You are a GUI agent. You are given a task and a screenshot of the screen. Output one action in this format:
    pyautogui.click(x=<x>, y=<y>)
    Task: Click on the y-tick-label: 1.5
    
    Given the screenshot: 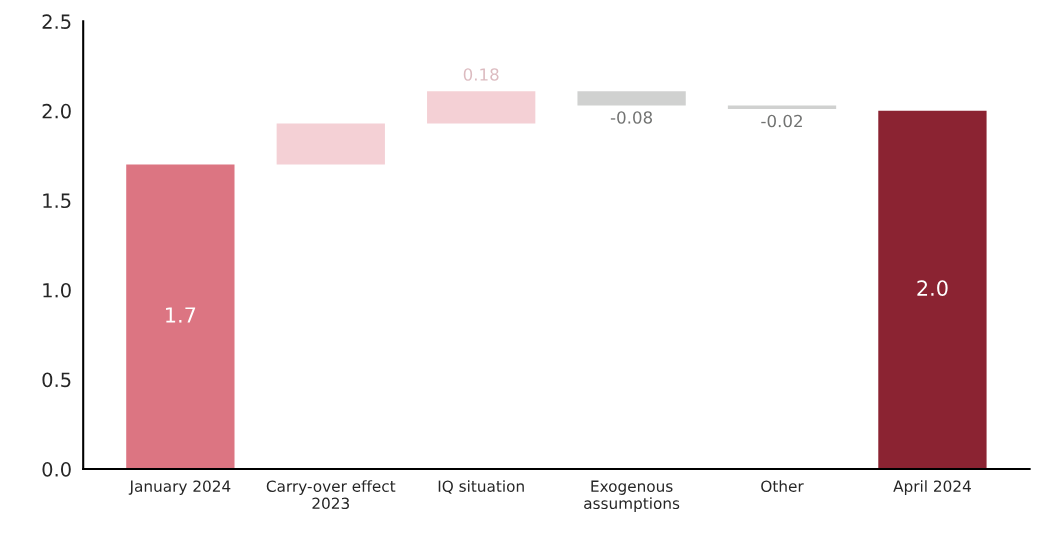 What is the action you would take?
    pyautogui.click(x=57, y=201)
    